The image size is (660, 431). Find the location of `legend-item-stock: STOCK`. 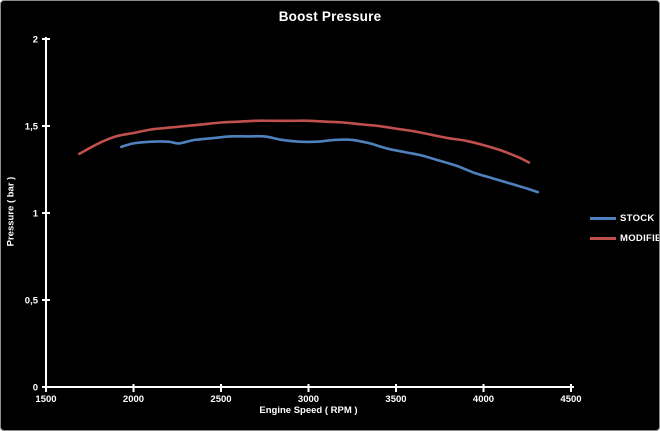

legend-item-stock: STOCK is located at coordinates (624, 218).